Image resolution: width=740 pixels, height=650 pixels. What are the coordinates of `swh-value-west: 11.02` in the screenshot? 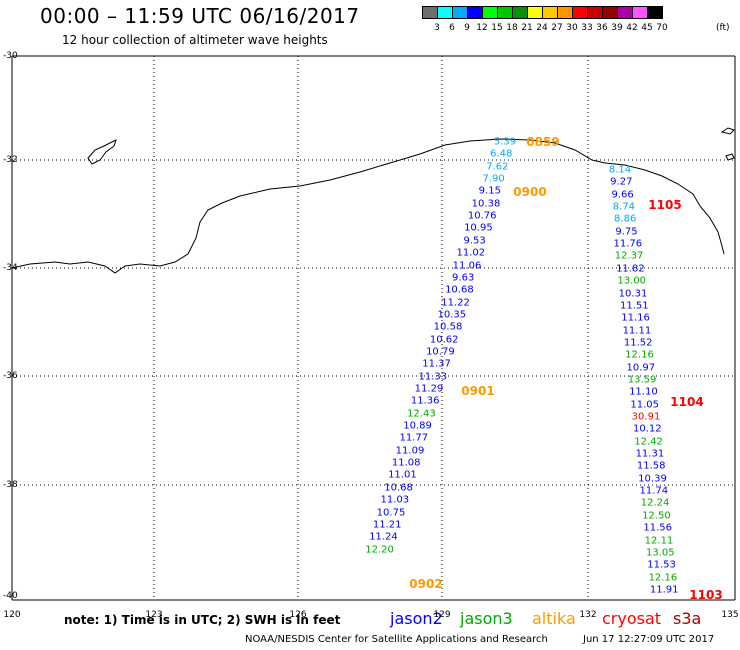 It's located at (471, 253).